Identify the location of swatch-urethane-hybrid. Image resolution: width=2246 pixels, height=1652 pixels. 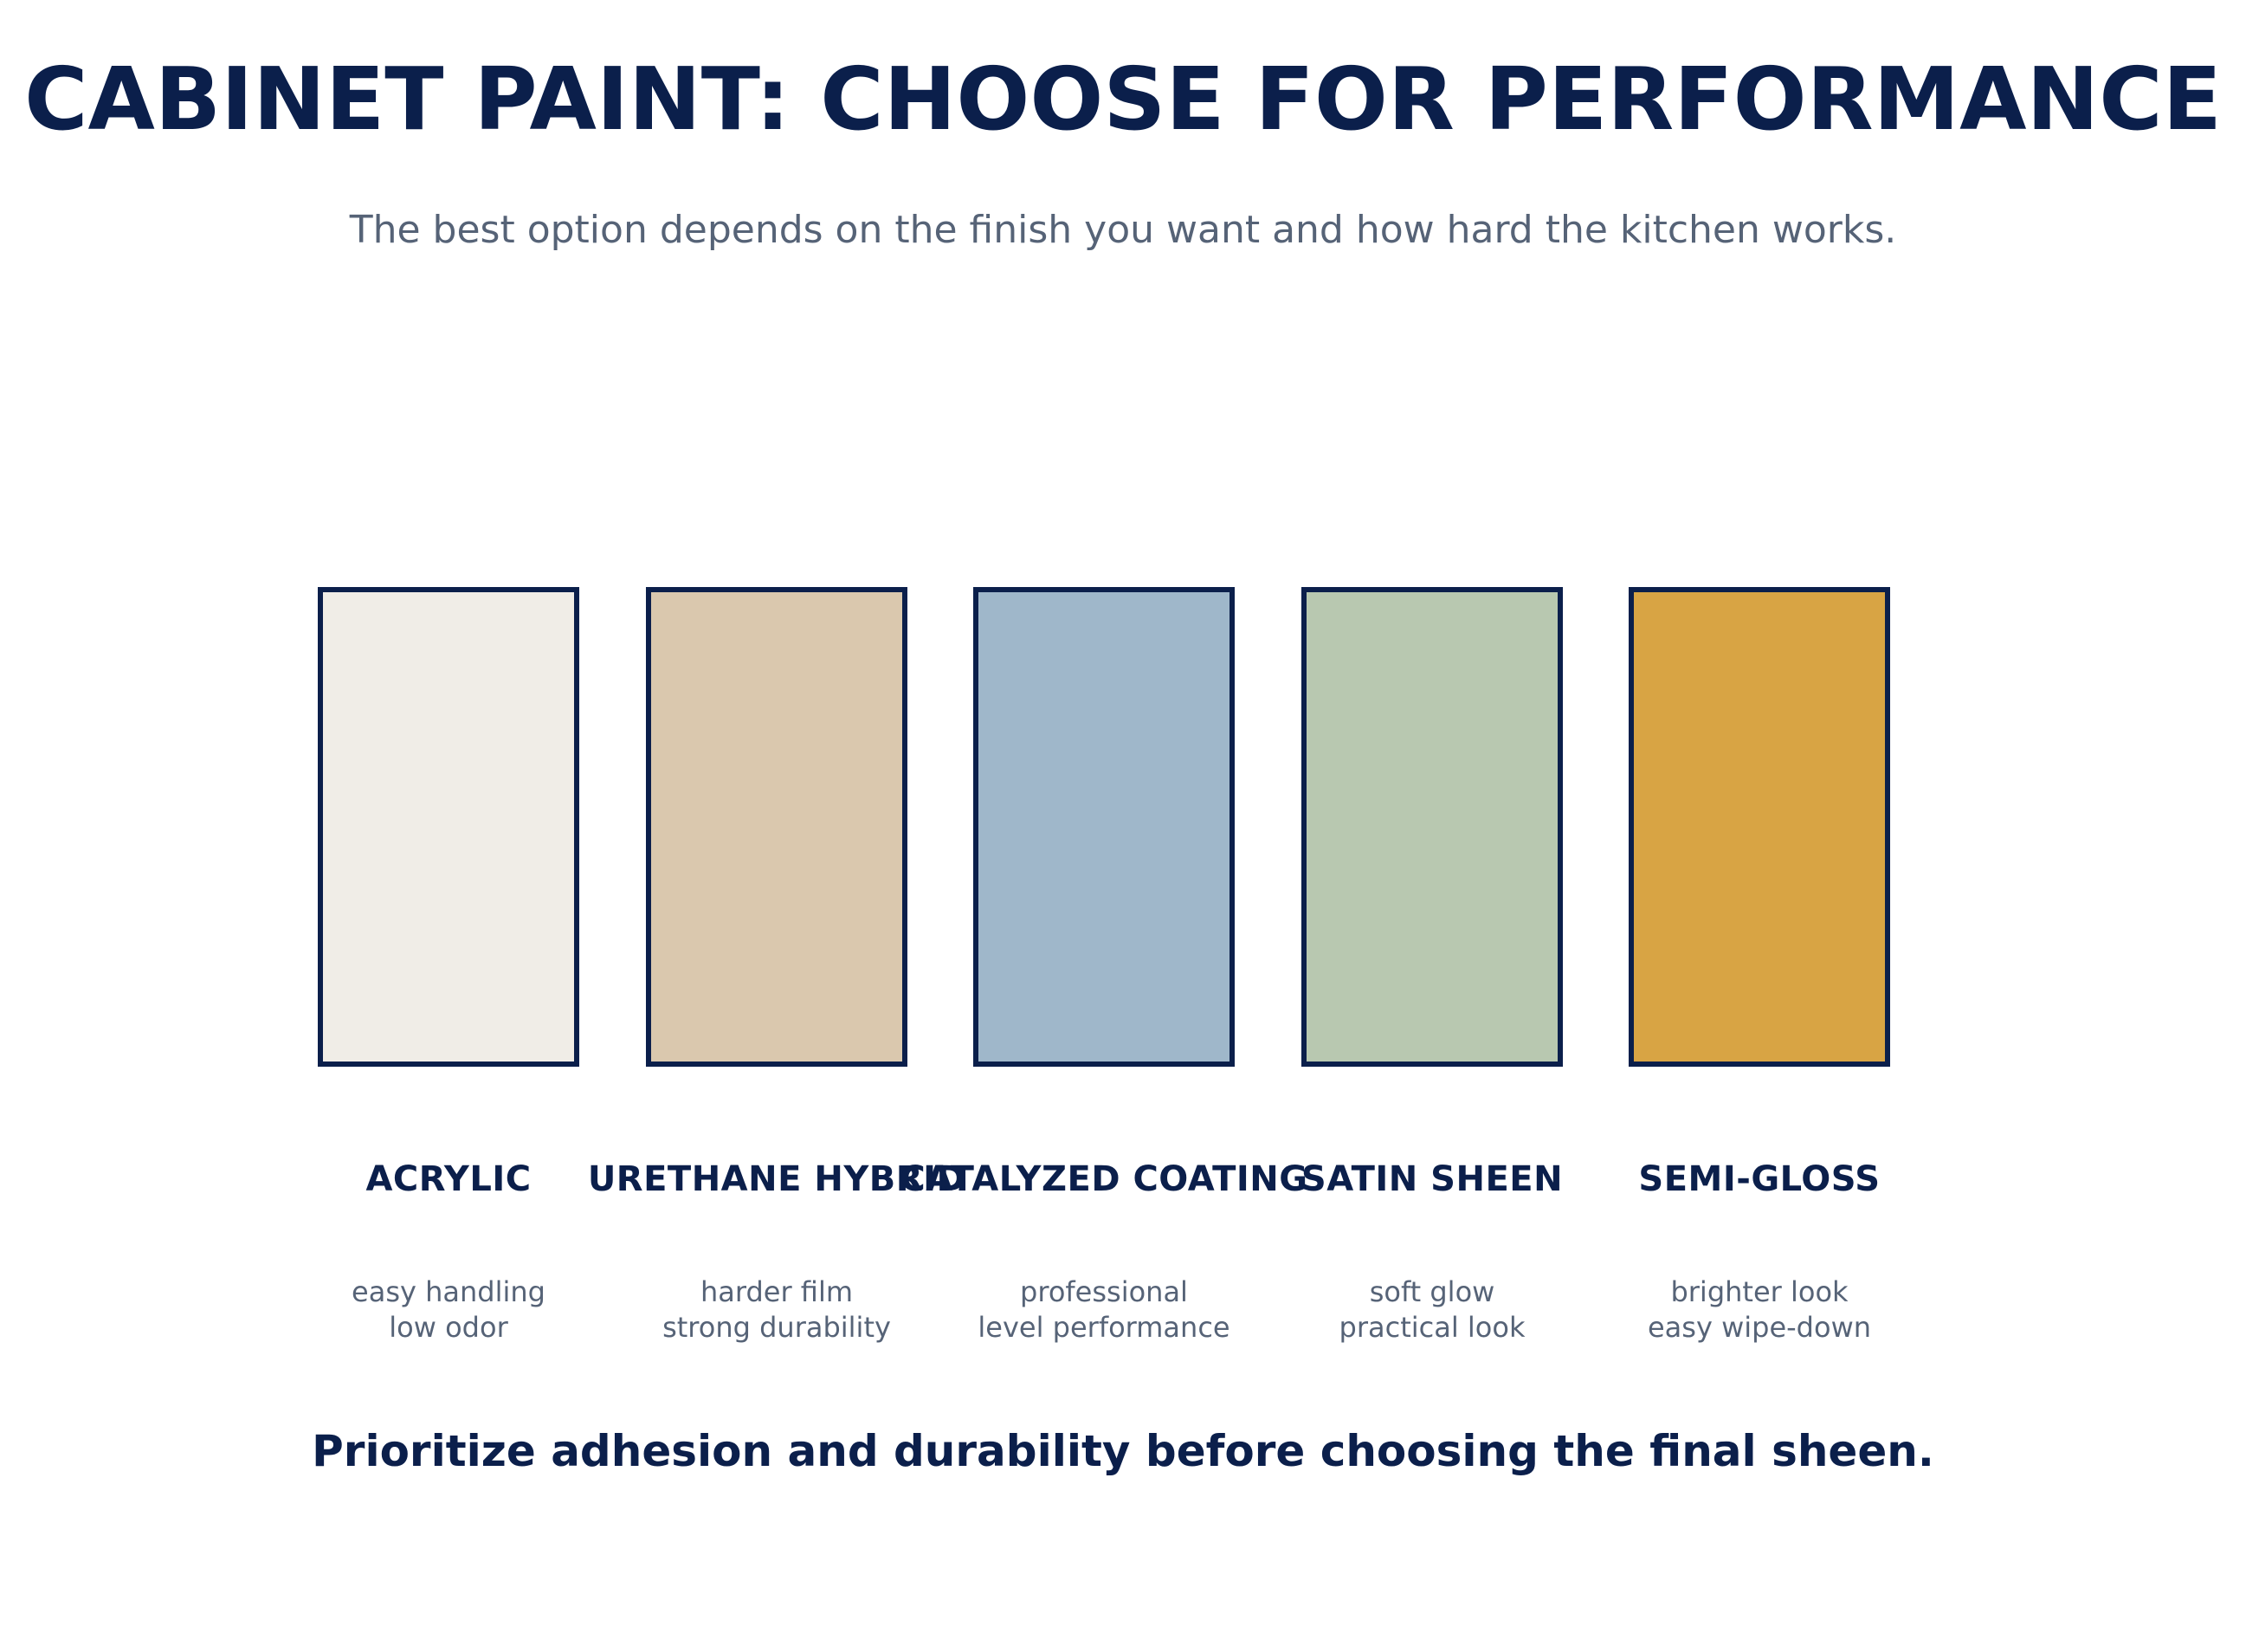
(776, 827).